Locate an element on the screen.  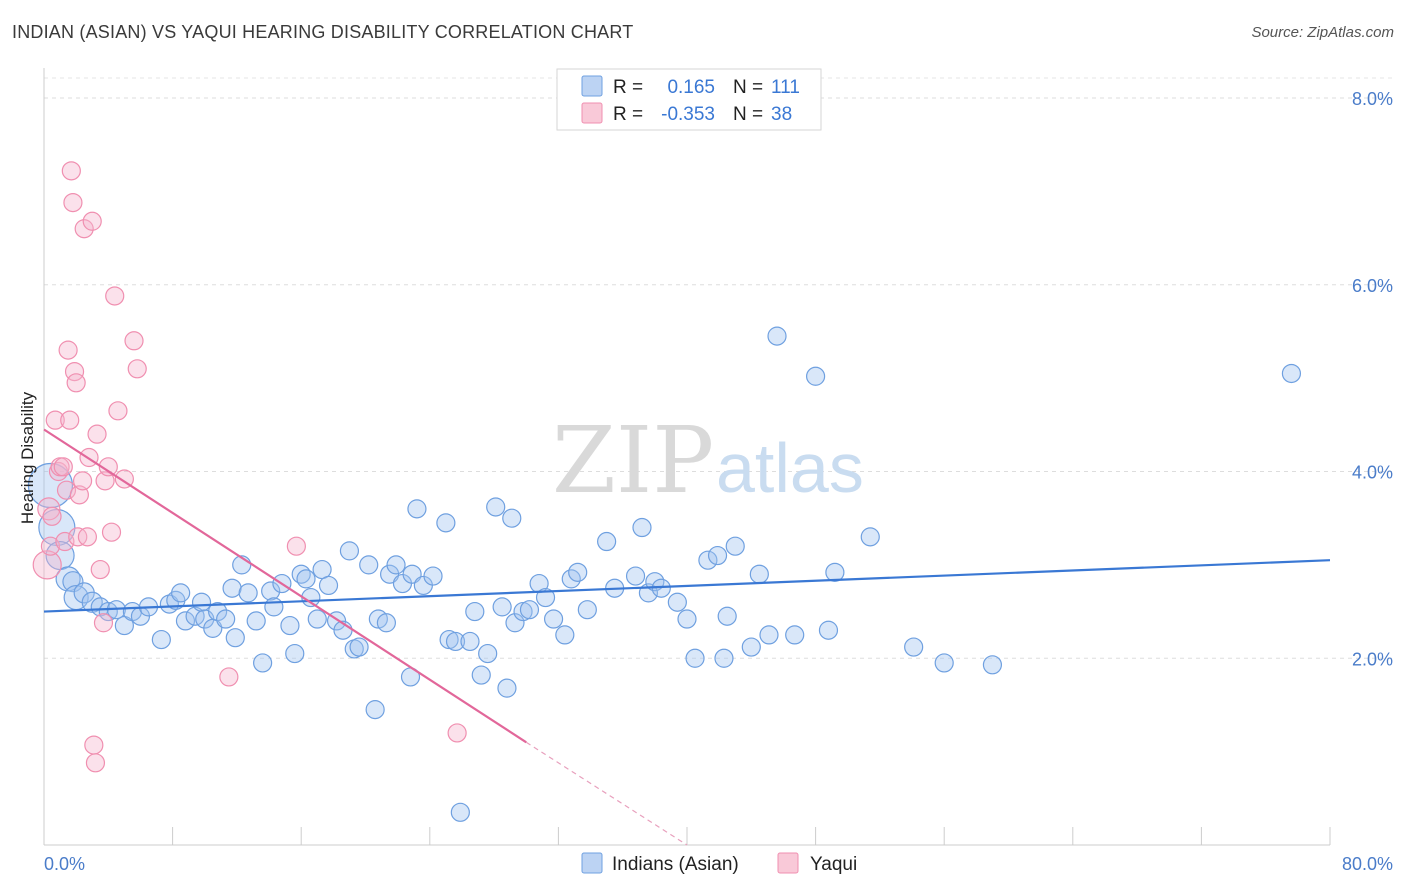
legend-r-value-1: 0.165 is located at coordinates (691, 87).